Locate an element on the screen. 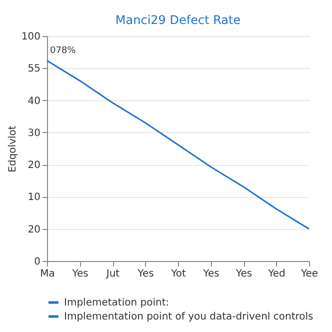 The height and width of the screenshot is (332, 332). y-axis-title: Edqolvlot is located at coordinates (12, 149).